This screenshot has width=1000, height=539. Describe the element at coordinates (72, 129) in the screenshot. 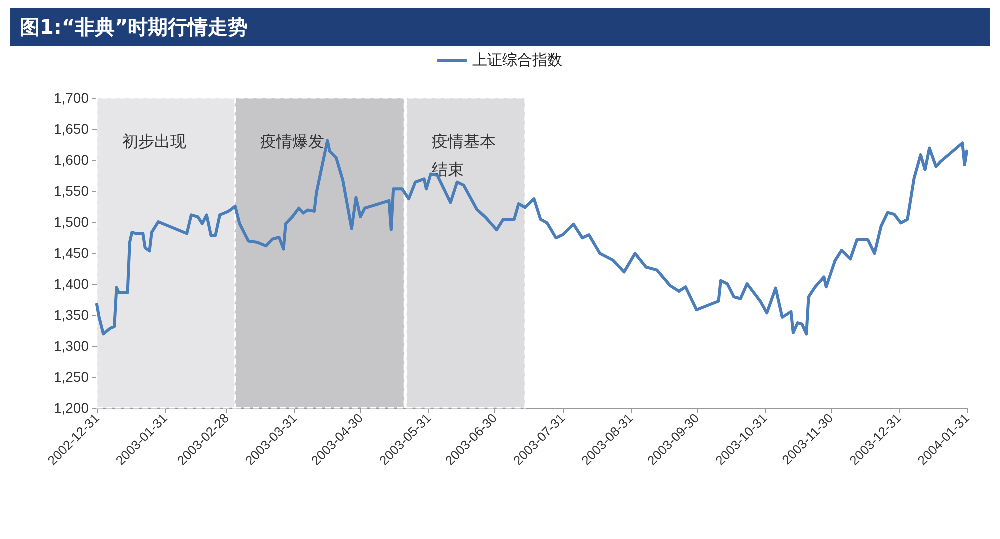

I see `y-tick-label: 1,650` at that location.